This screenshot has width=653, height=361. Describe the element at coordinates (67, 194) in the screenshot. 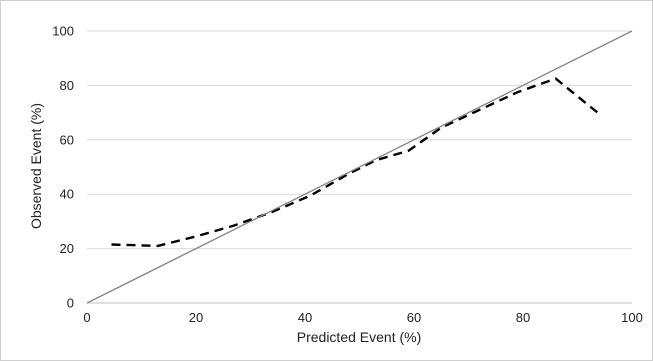

I see `y-tick-label: 40` at that location.